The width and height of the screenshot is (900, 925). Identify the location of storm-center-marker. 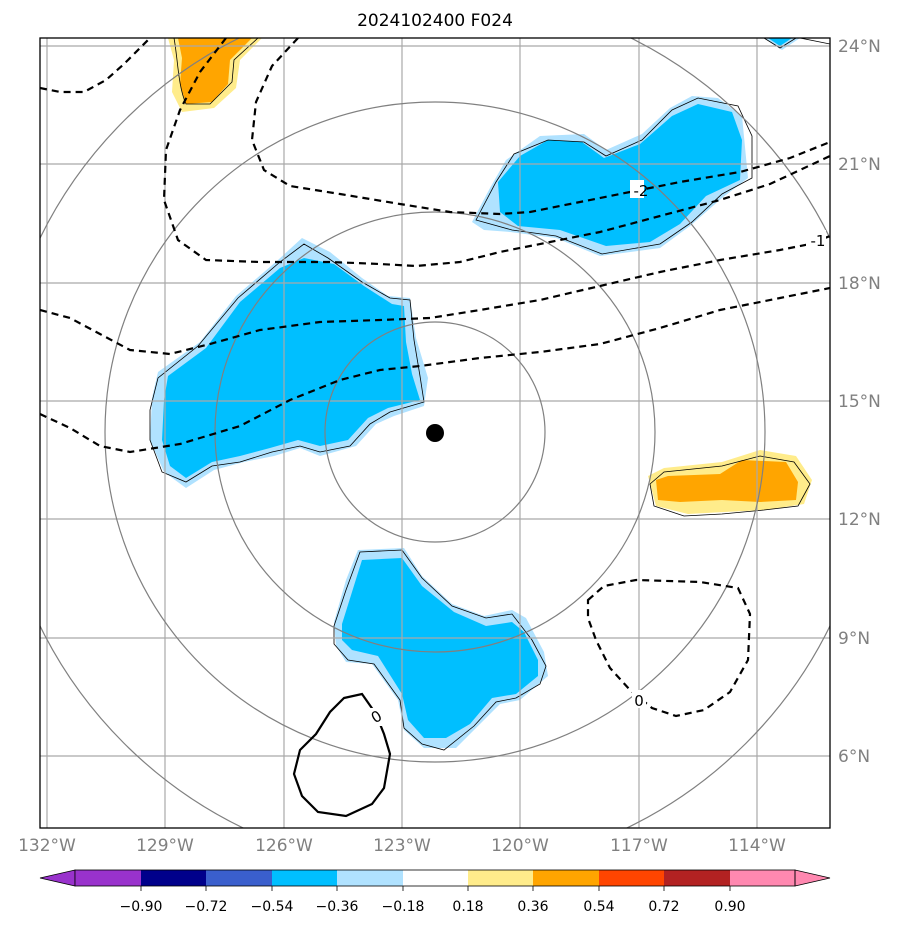
(435, 433).